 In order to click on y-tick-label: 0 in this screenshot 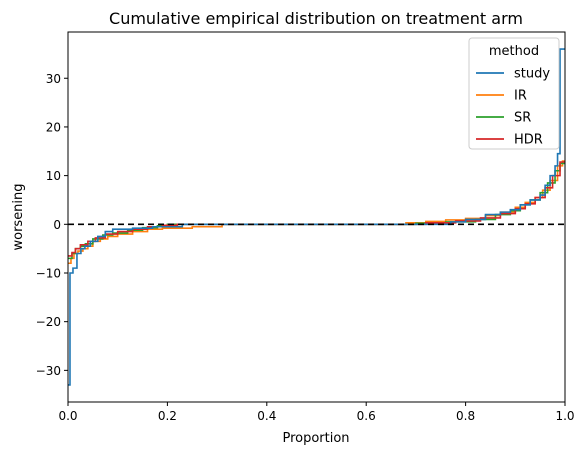, I will do `click(57, 225)`.